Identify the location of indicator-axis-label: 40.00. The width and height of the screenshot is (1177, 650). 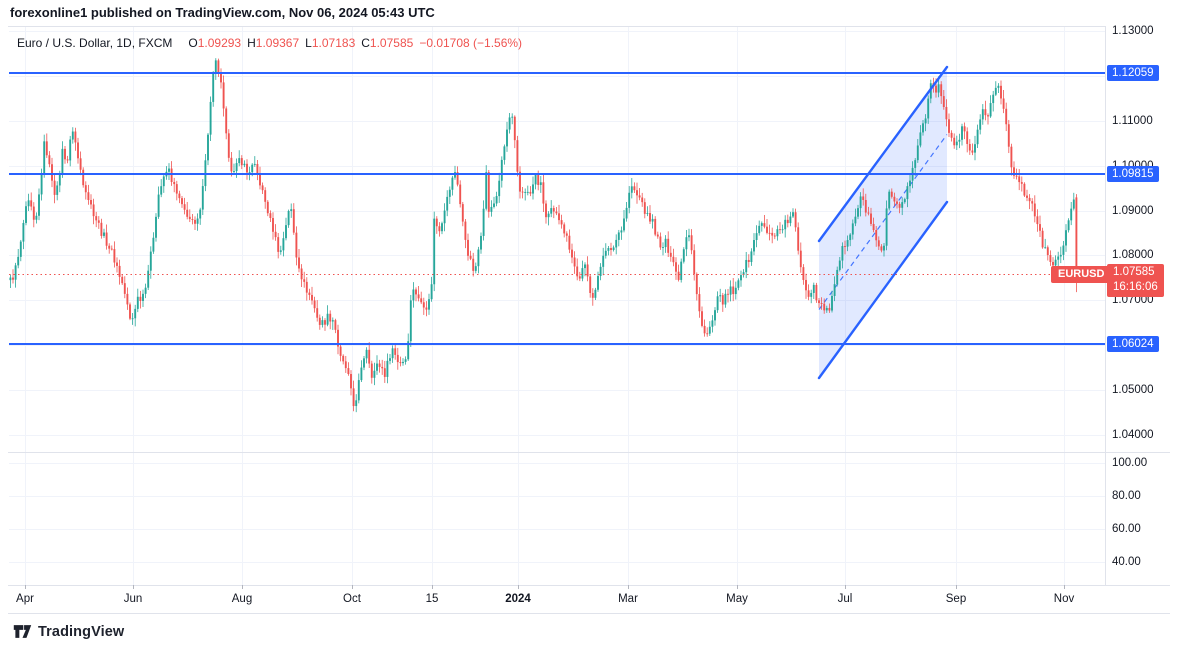
(1126, 562).